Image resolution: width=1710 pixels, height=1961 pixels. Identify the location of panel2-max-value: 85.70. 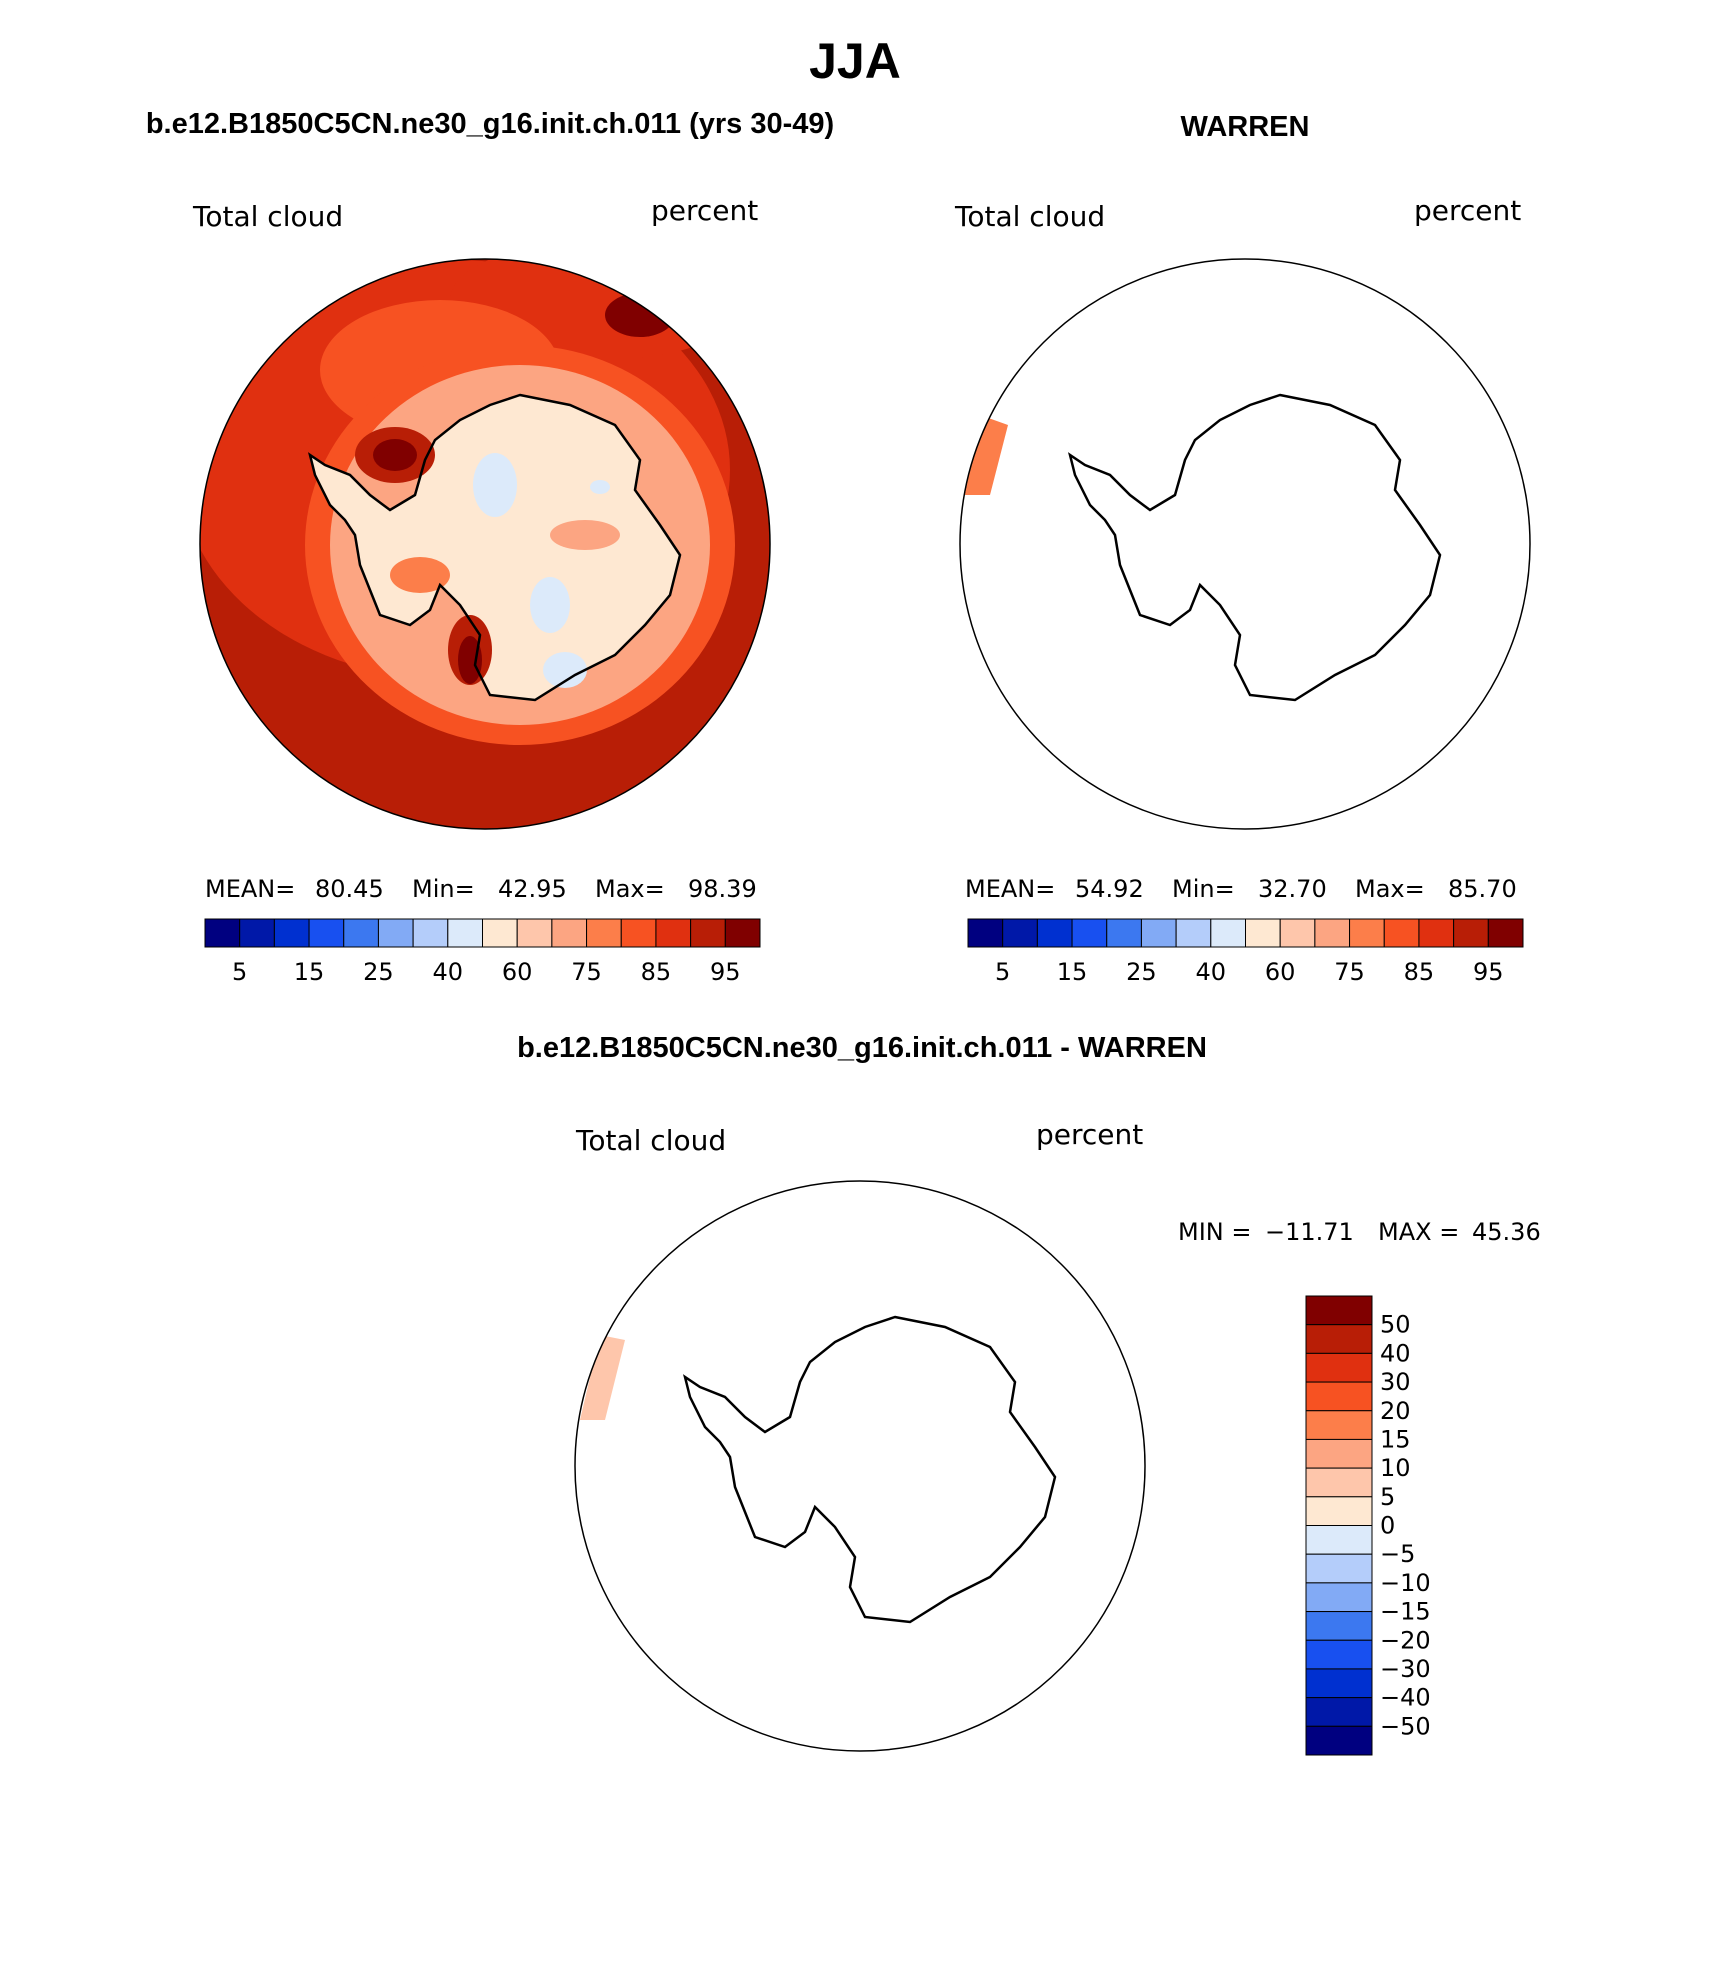
(1482, 889).